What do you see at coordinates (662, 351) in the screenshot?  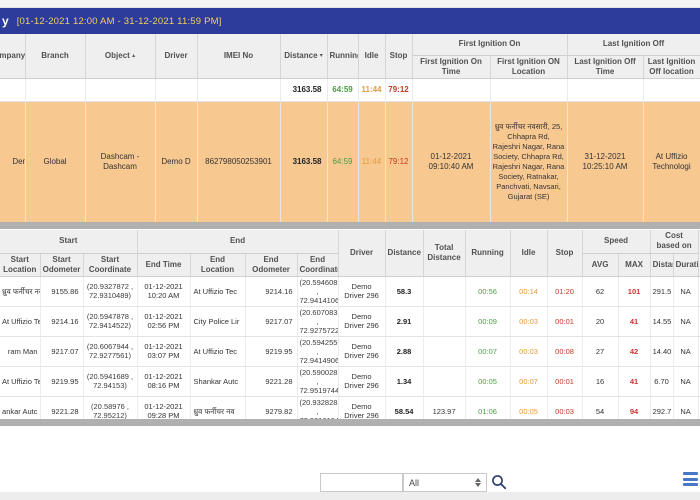 I see `cell-cost-distance: 14.40` at bounding box center [662, 351].